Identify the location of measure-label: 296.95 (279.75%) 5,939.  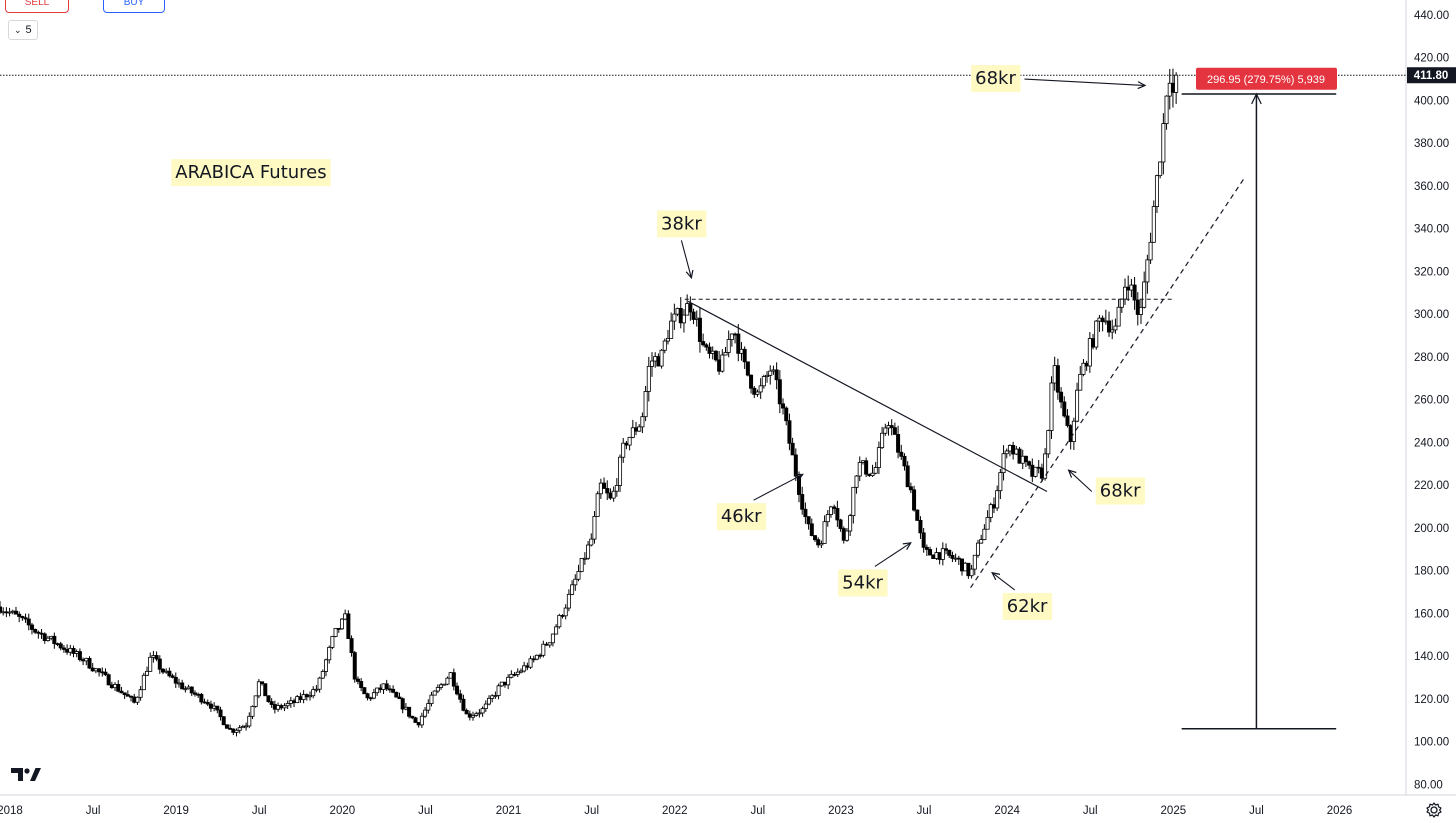
(1266, 80).